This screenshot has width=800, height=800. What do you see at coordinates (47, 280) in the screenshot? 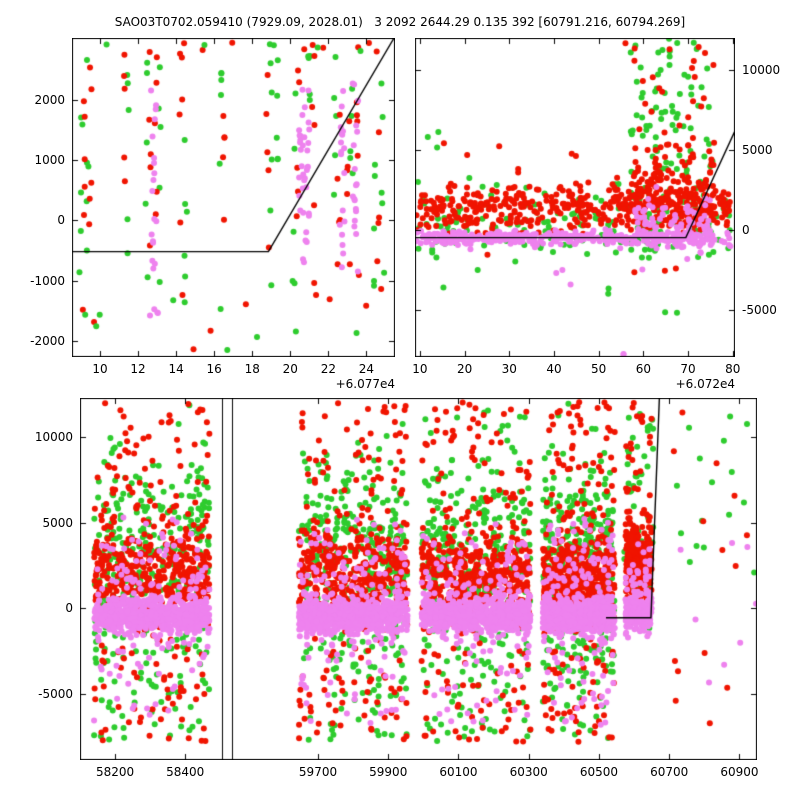
I see `y-tick-label: -1000` at bounding box center [47, 280].